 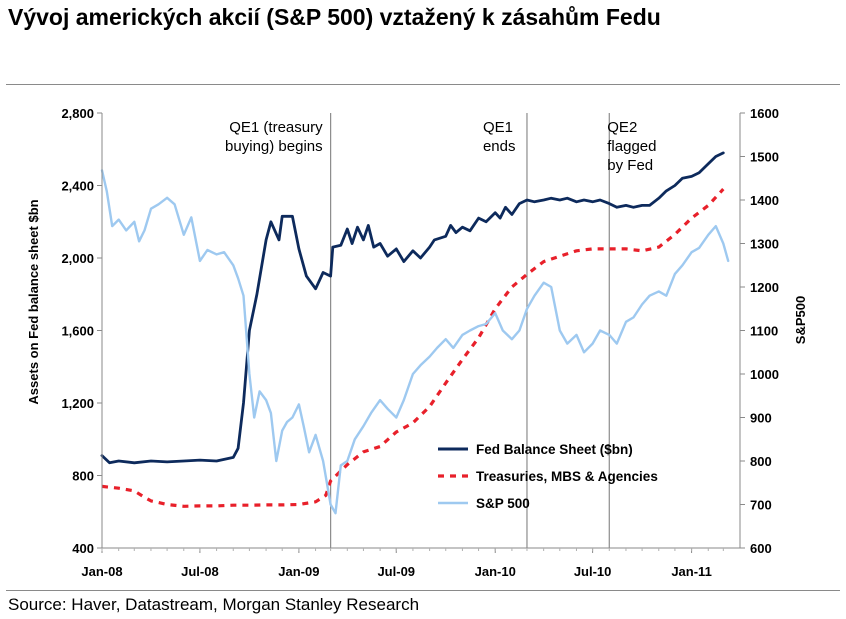 I want to click on y2-tick-label: 1500, so click(x=764, y=157).